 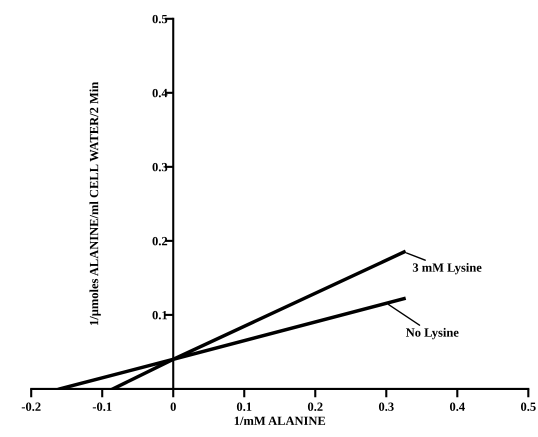 I want to click on y-tick-label: 0.5, so click(x=160, y=19).